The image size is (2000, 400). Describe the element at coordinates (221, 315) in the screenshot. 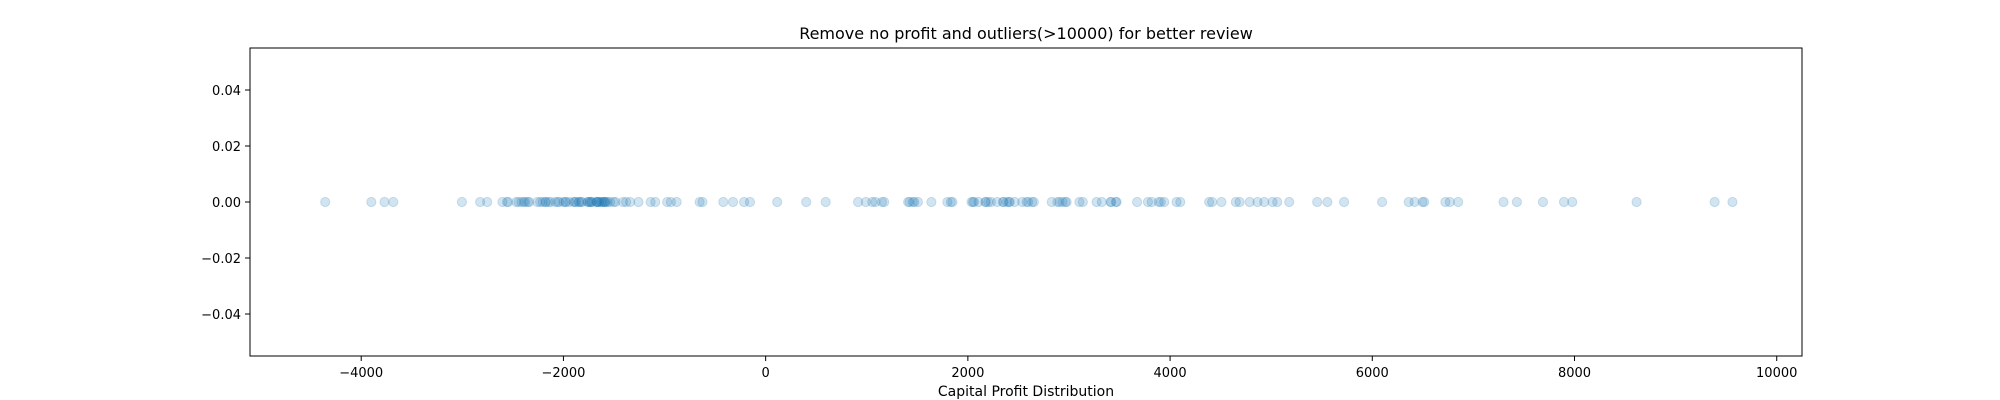

I see `y-tick-label: −0.04` at that location.